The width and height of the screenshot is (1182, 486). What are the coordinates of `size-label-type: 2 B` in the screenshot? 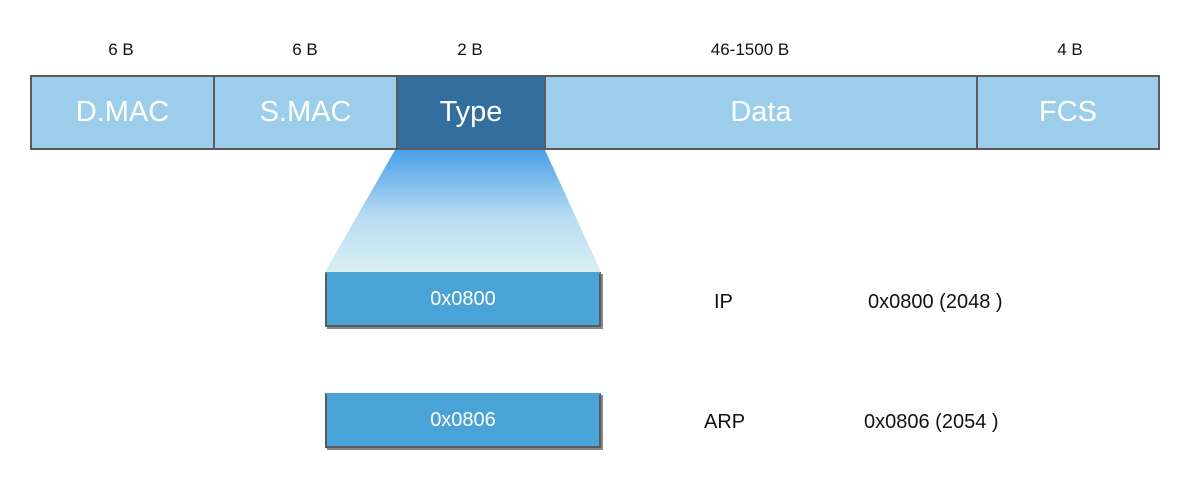 It's located at (470, 49).